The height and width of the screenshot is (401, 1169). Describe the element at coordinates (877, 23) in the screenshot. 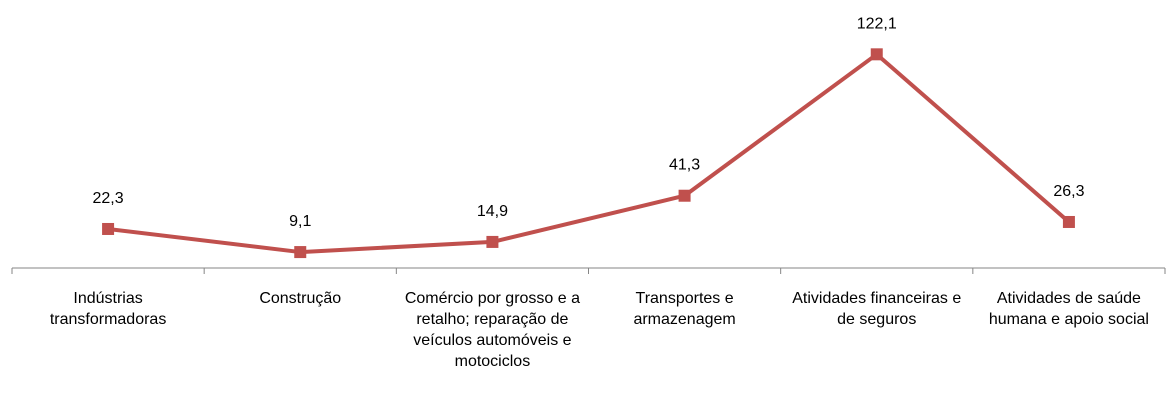

I see `data-label: 122,1` at that location.